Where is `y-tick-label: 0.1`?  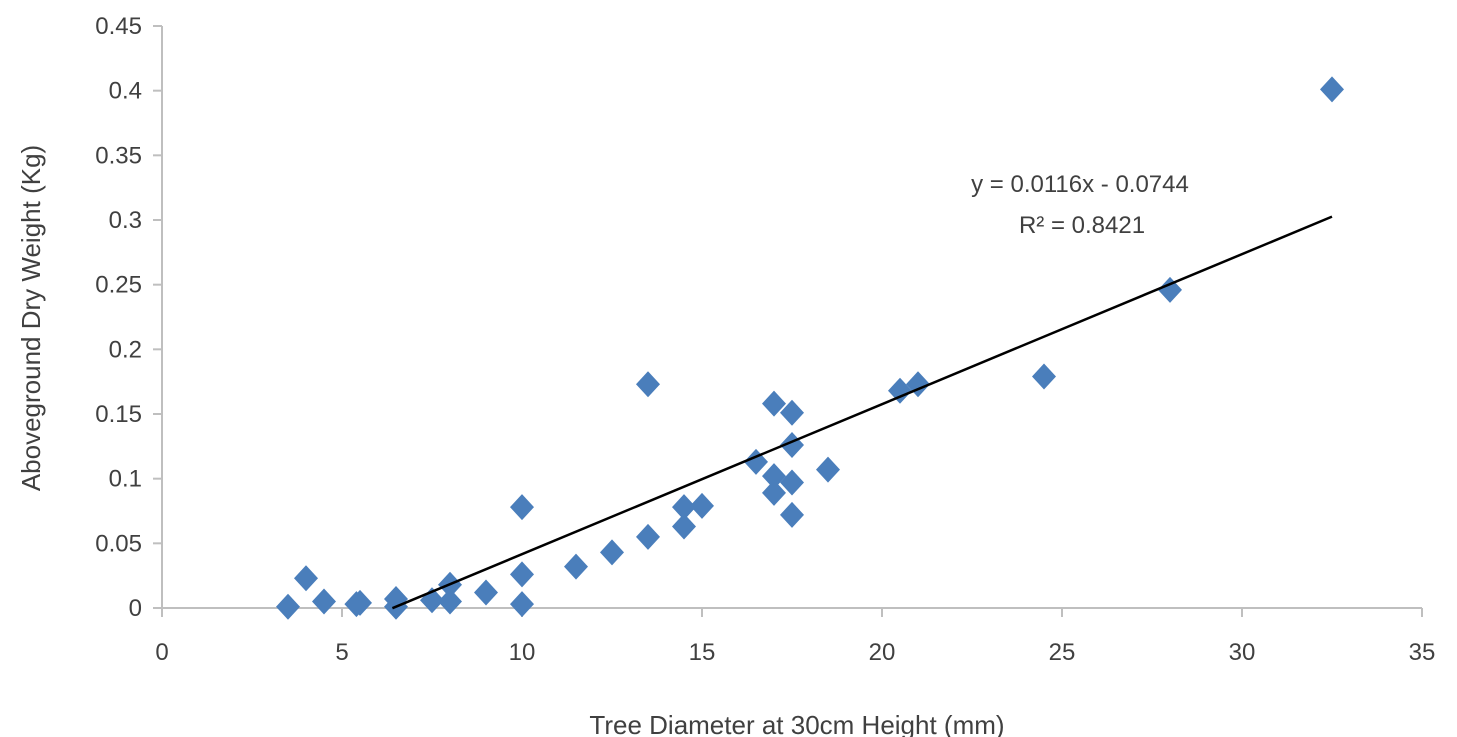
y-tick-label: 0.1 is located at coordinates (125, 479).